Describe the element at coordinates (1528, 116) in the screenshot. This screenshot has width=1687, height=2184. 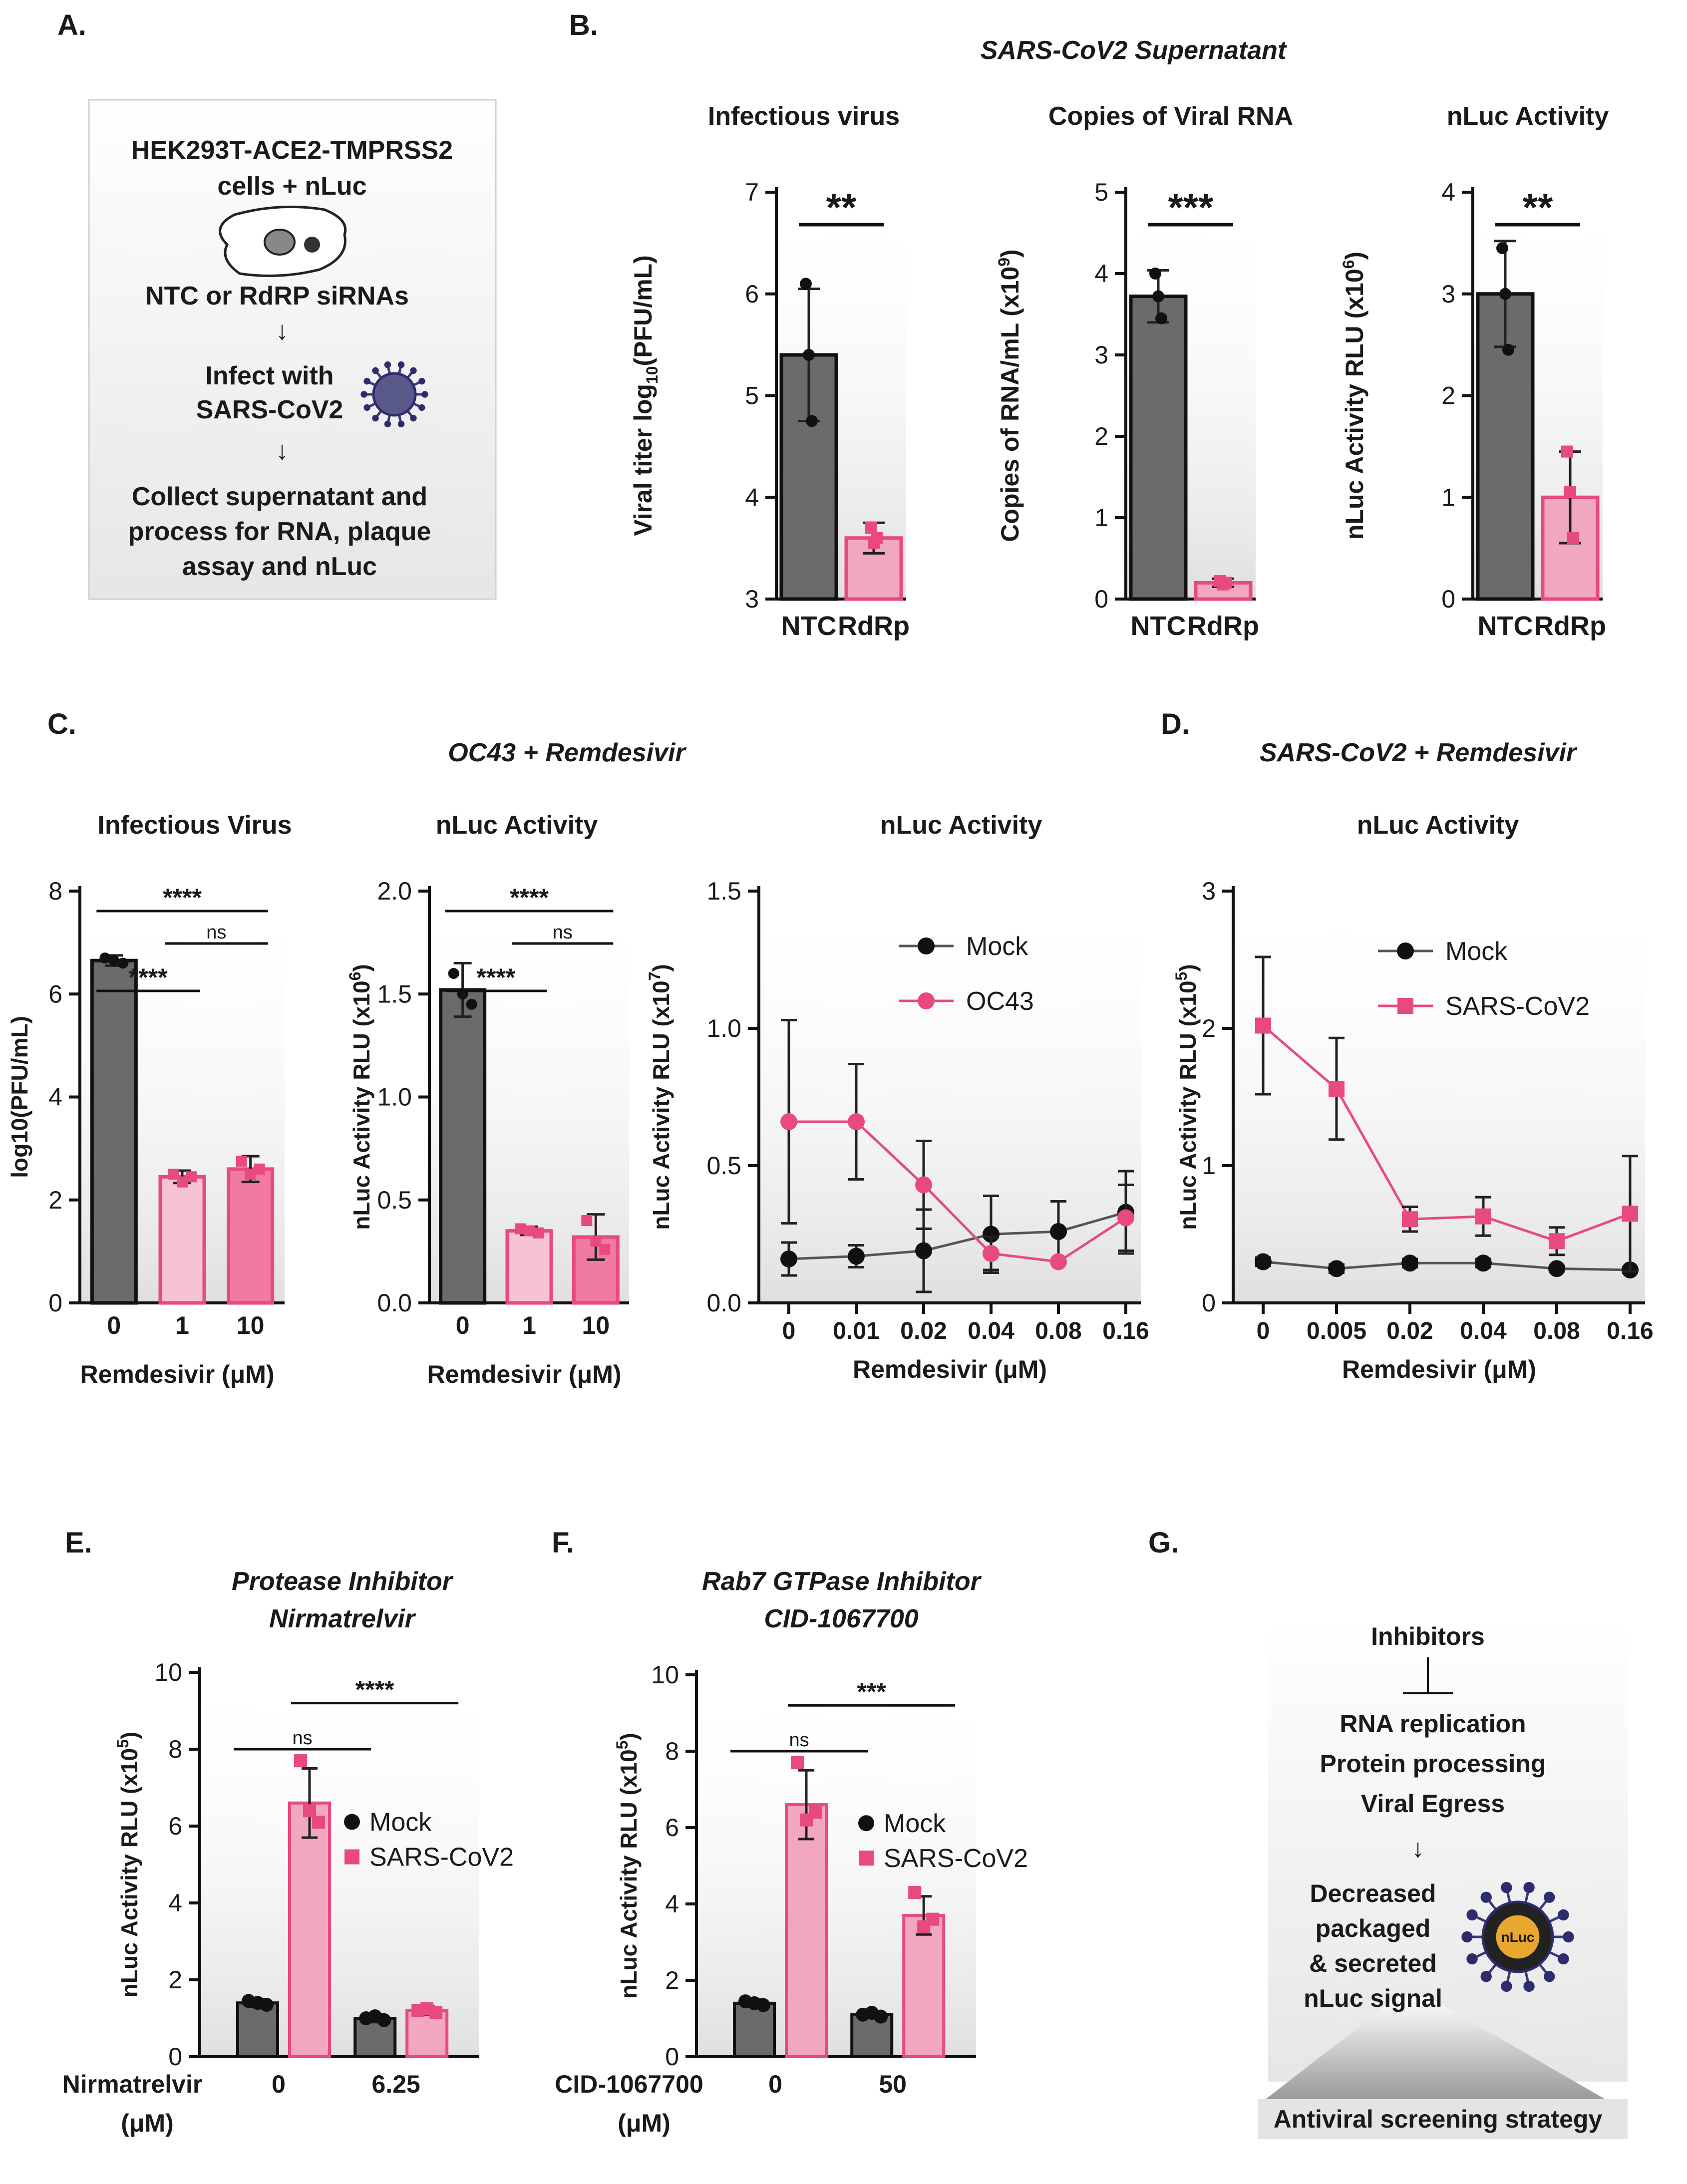
I see `chart-title: nLuc Activity` at that location.